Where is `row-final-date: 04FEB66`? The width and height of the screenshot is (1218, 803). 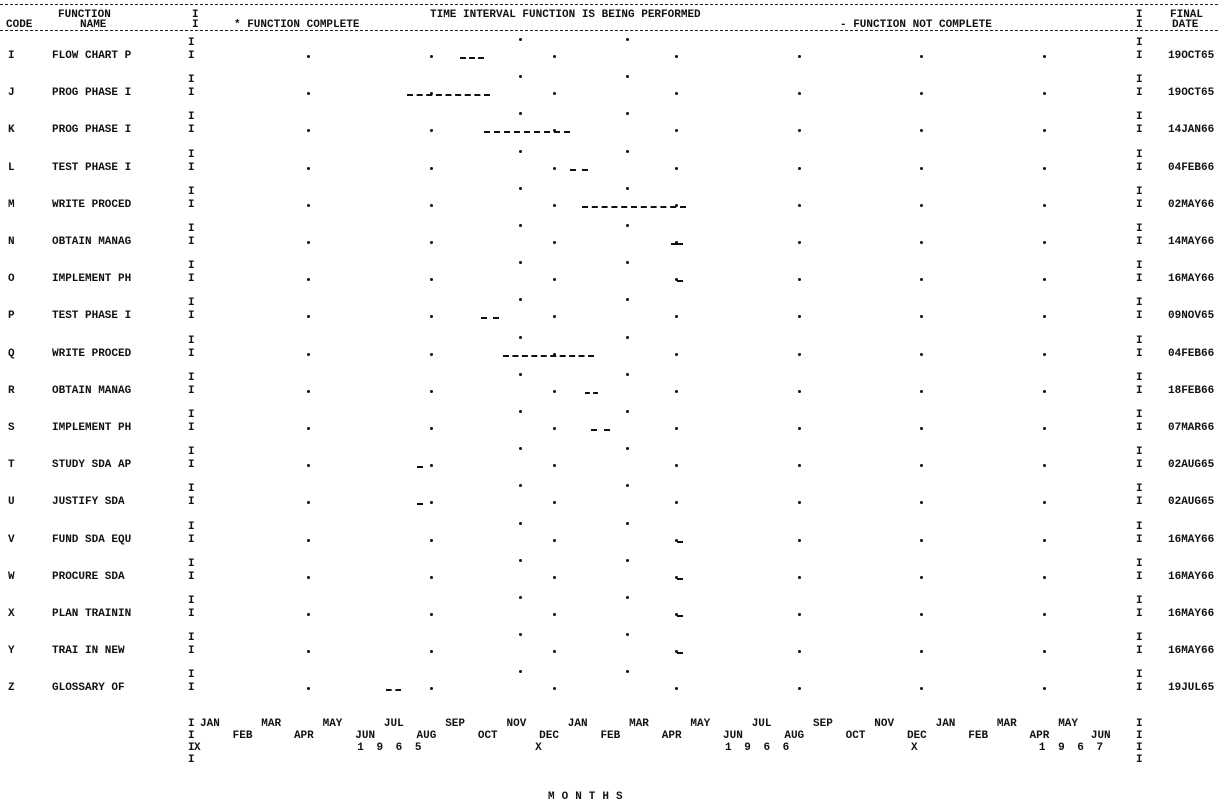 row-final-date: 04FEB66 is located at coordinates (1191, 167).